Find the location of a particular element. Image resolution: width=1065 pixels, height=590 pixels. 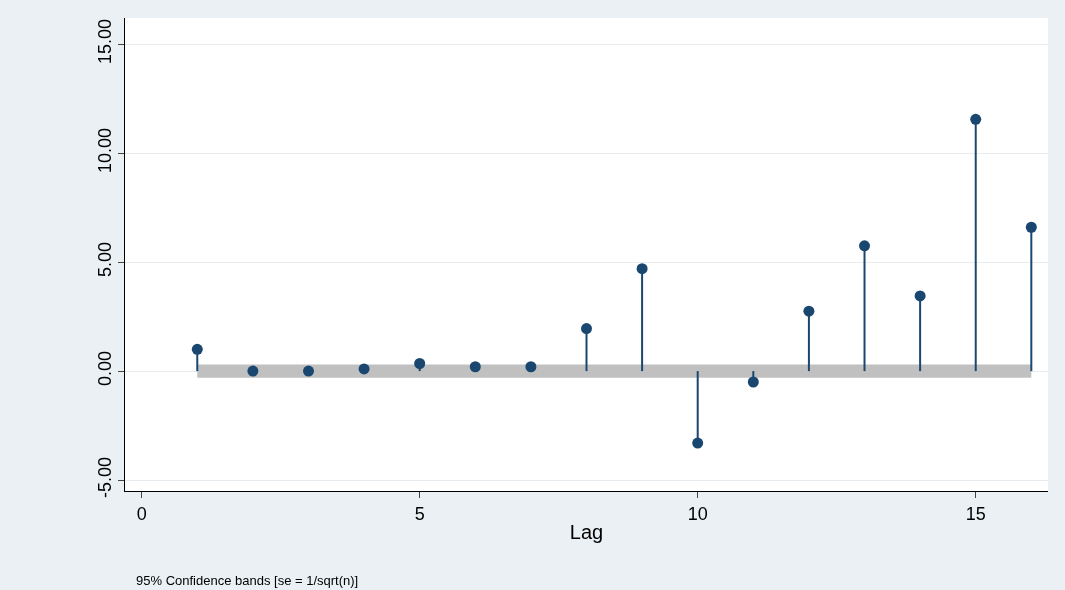

x-tick-label: 10 is located at coordinates (697, 513).